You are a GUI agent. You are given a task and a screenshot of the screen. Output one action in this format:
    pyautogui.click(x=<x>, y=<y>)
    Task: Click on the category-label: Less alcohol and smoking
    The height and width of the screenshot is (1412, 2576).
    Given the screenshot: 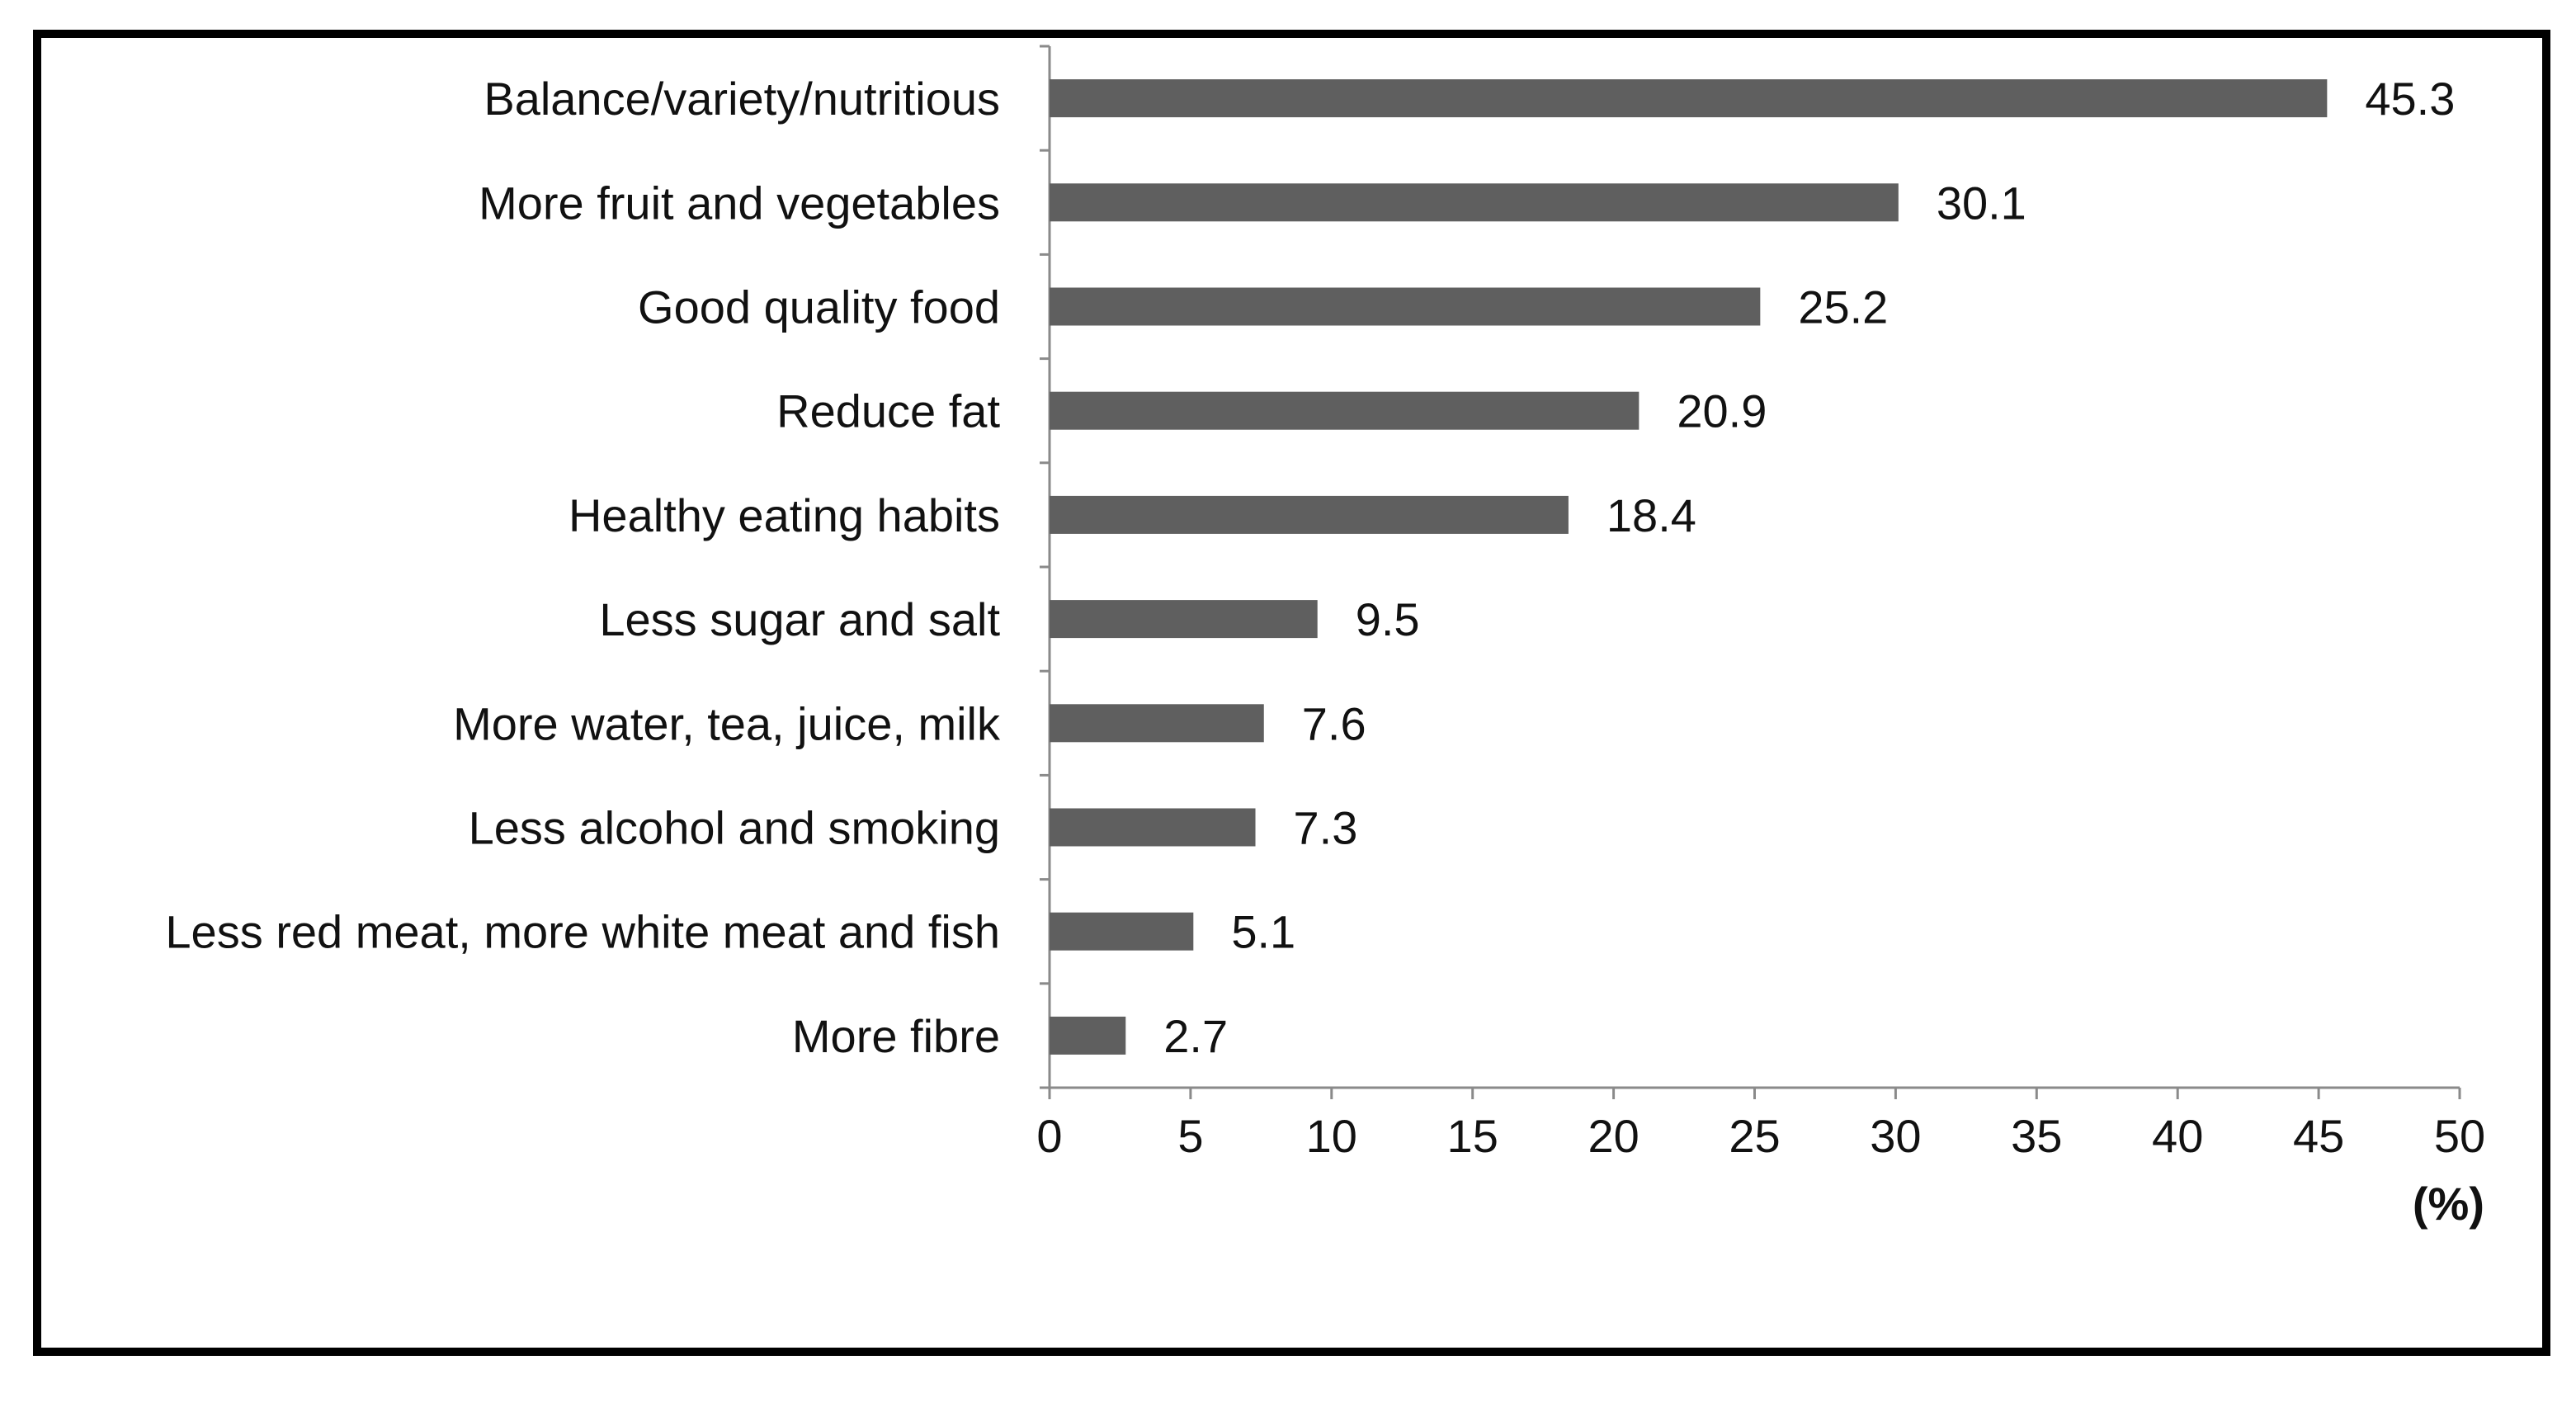 What is the action you would take?
    pyautogui.click(x=734, y=828)
    